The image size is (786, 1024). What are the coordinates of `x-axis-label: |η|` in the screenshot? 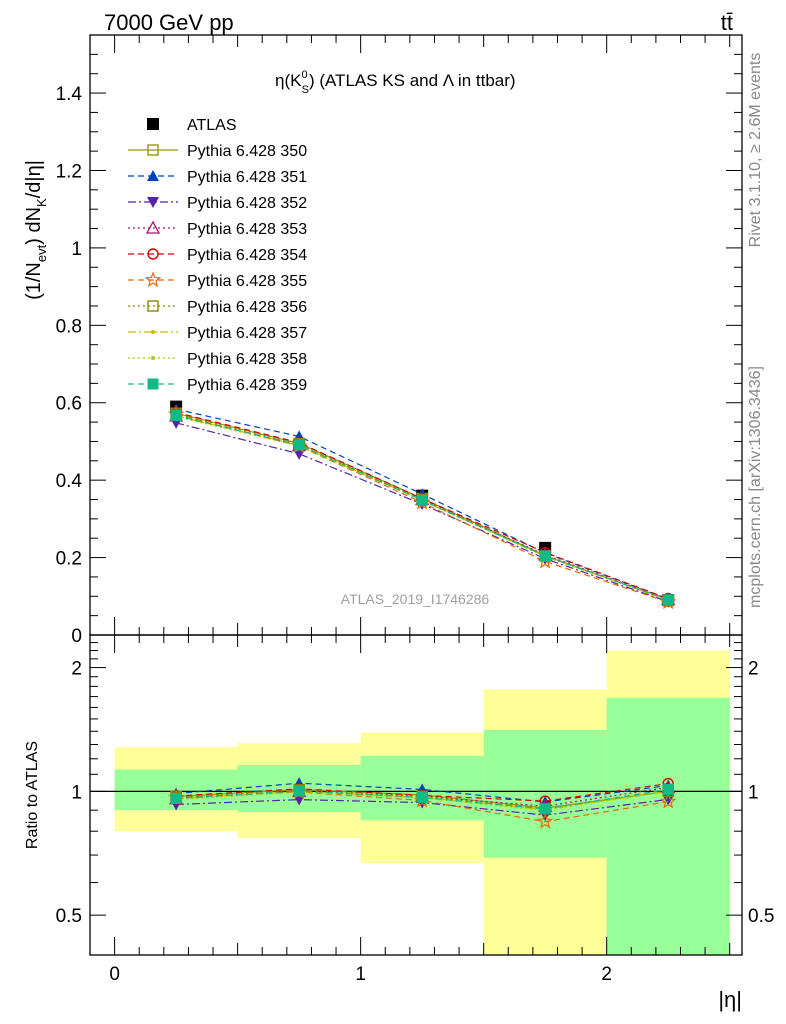 It's located at (730, 999).